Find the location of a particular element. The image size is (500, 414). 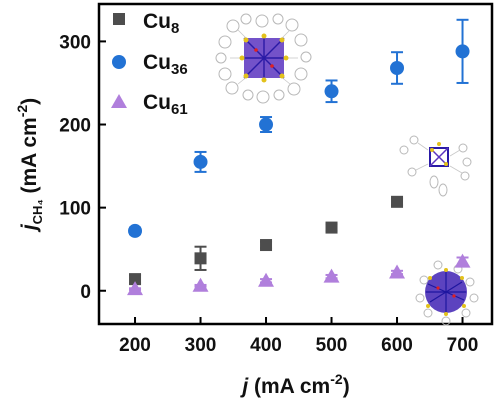

y-tick-label: 300 is located at coordinates (75, 42).